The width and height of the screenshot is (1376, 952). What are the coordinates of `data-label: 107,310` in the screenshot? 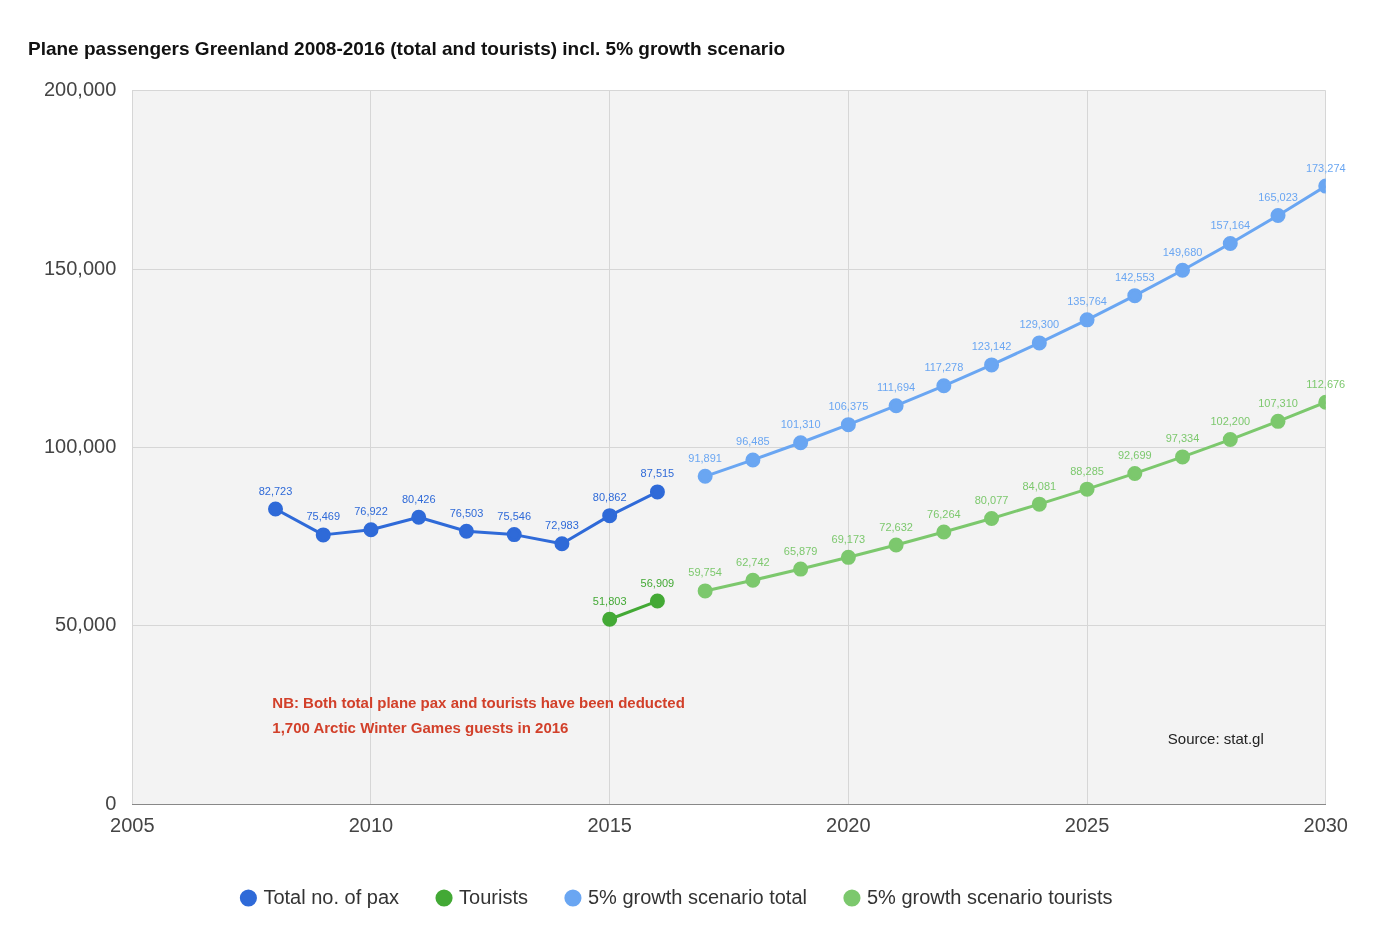 It's located at (1278, 402).